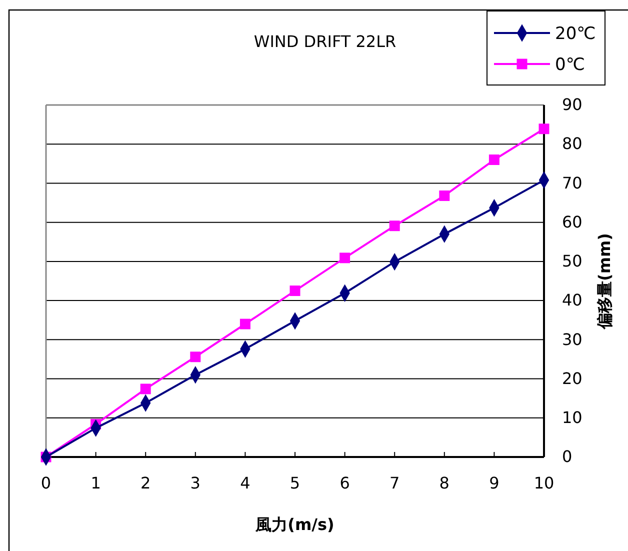 This screenshot has height=551, width=628. Describe the element at coordinates (95, 482) in the screenshot. I see `x-tick-label: 1` at that location.